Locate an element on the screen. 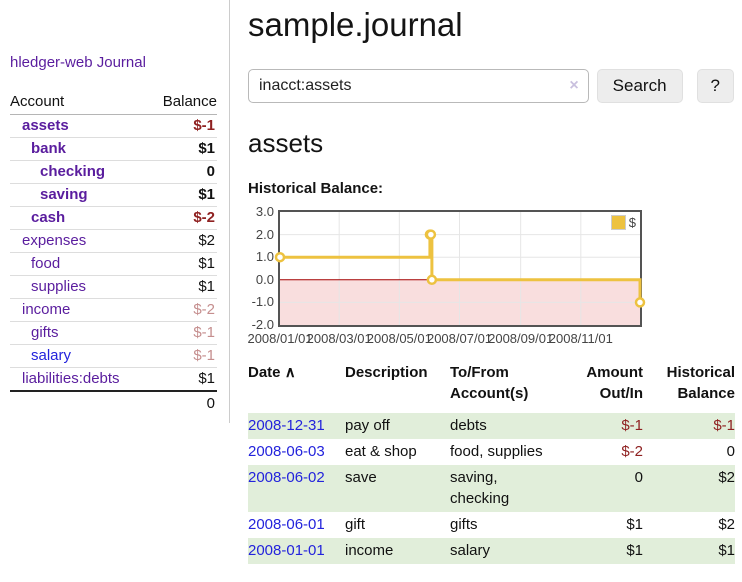  account-link: bank is located at coordinates (49, 148).